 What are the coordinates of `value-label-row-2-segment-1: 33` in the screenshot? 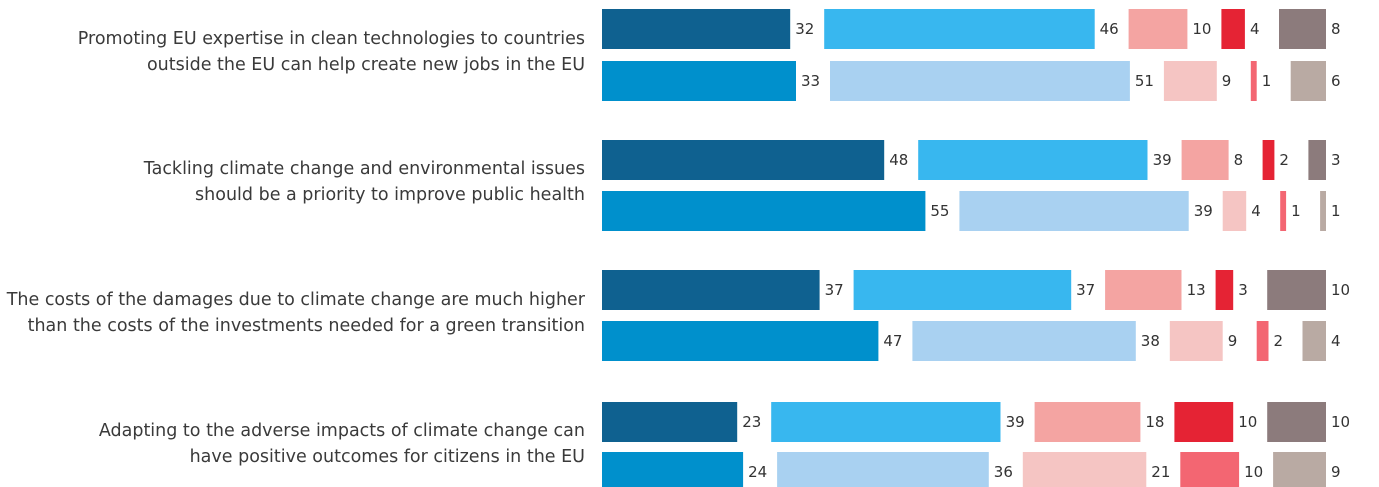 It's located at (810, 81).